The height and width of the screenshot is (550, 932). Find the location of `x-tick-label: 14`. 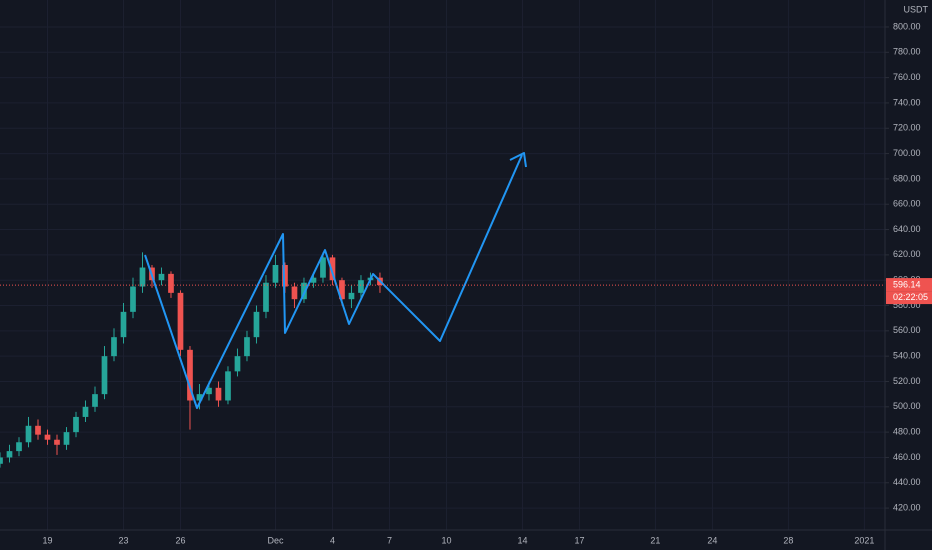

x-tick-label: 14 is located at coordinates (522, 540).